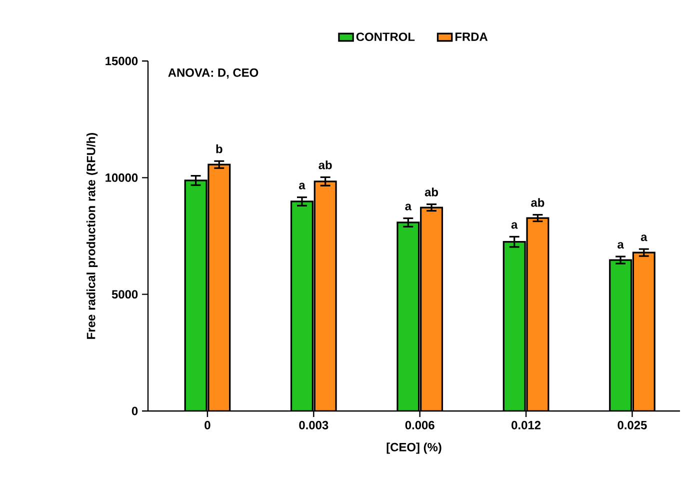 This screenshot has width=687, height=499. I want to click on x-tick-label: 0.025, so click(632, 425).